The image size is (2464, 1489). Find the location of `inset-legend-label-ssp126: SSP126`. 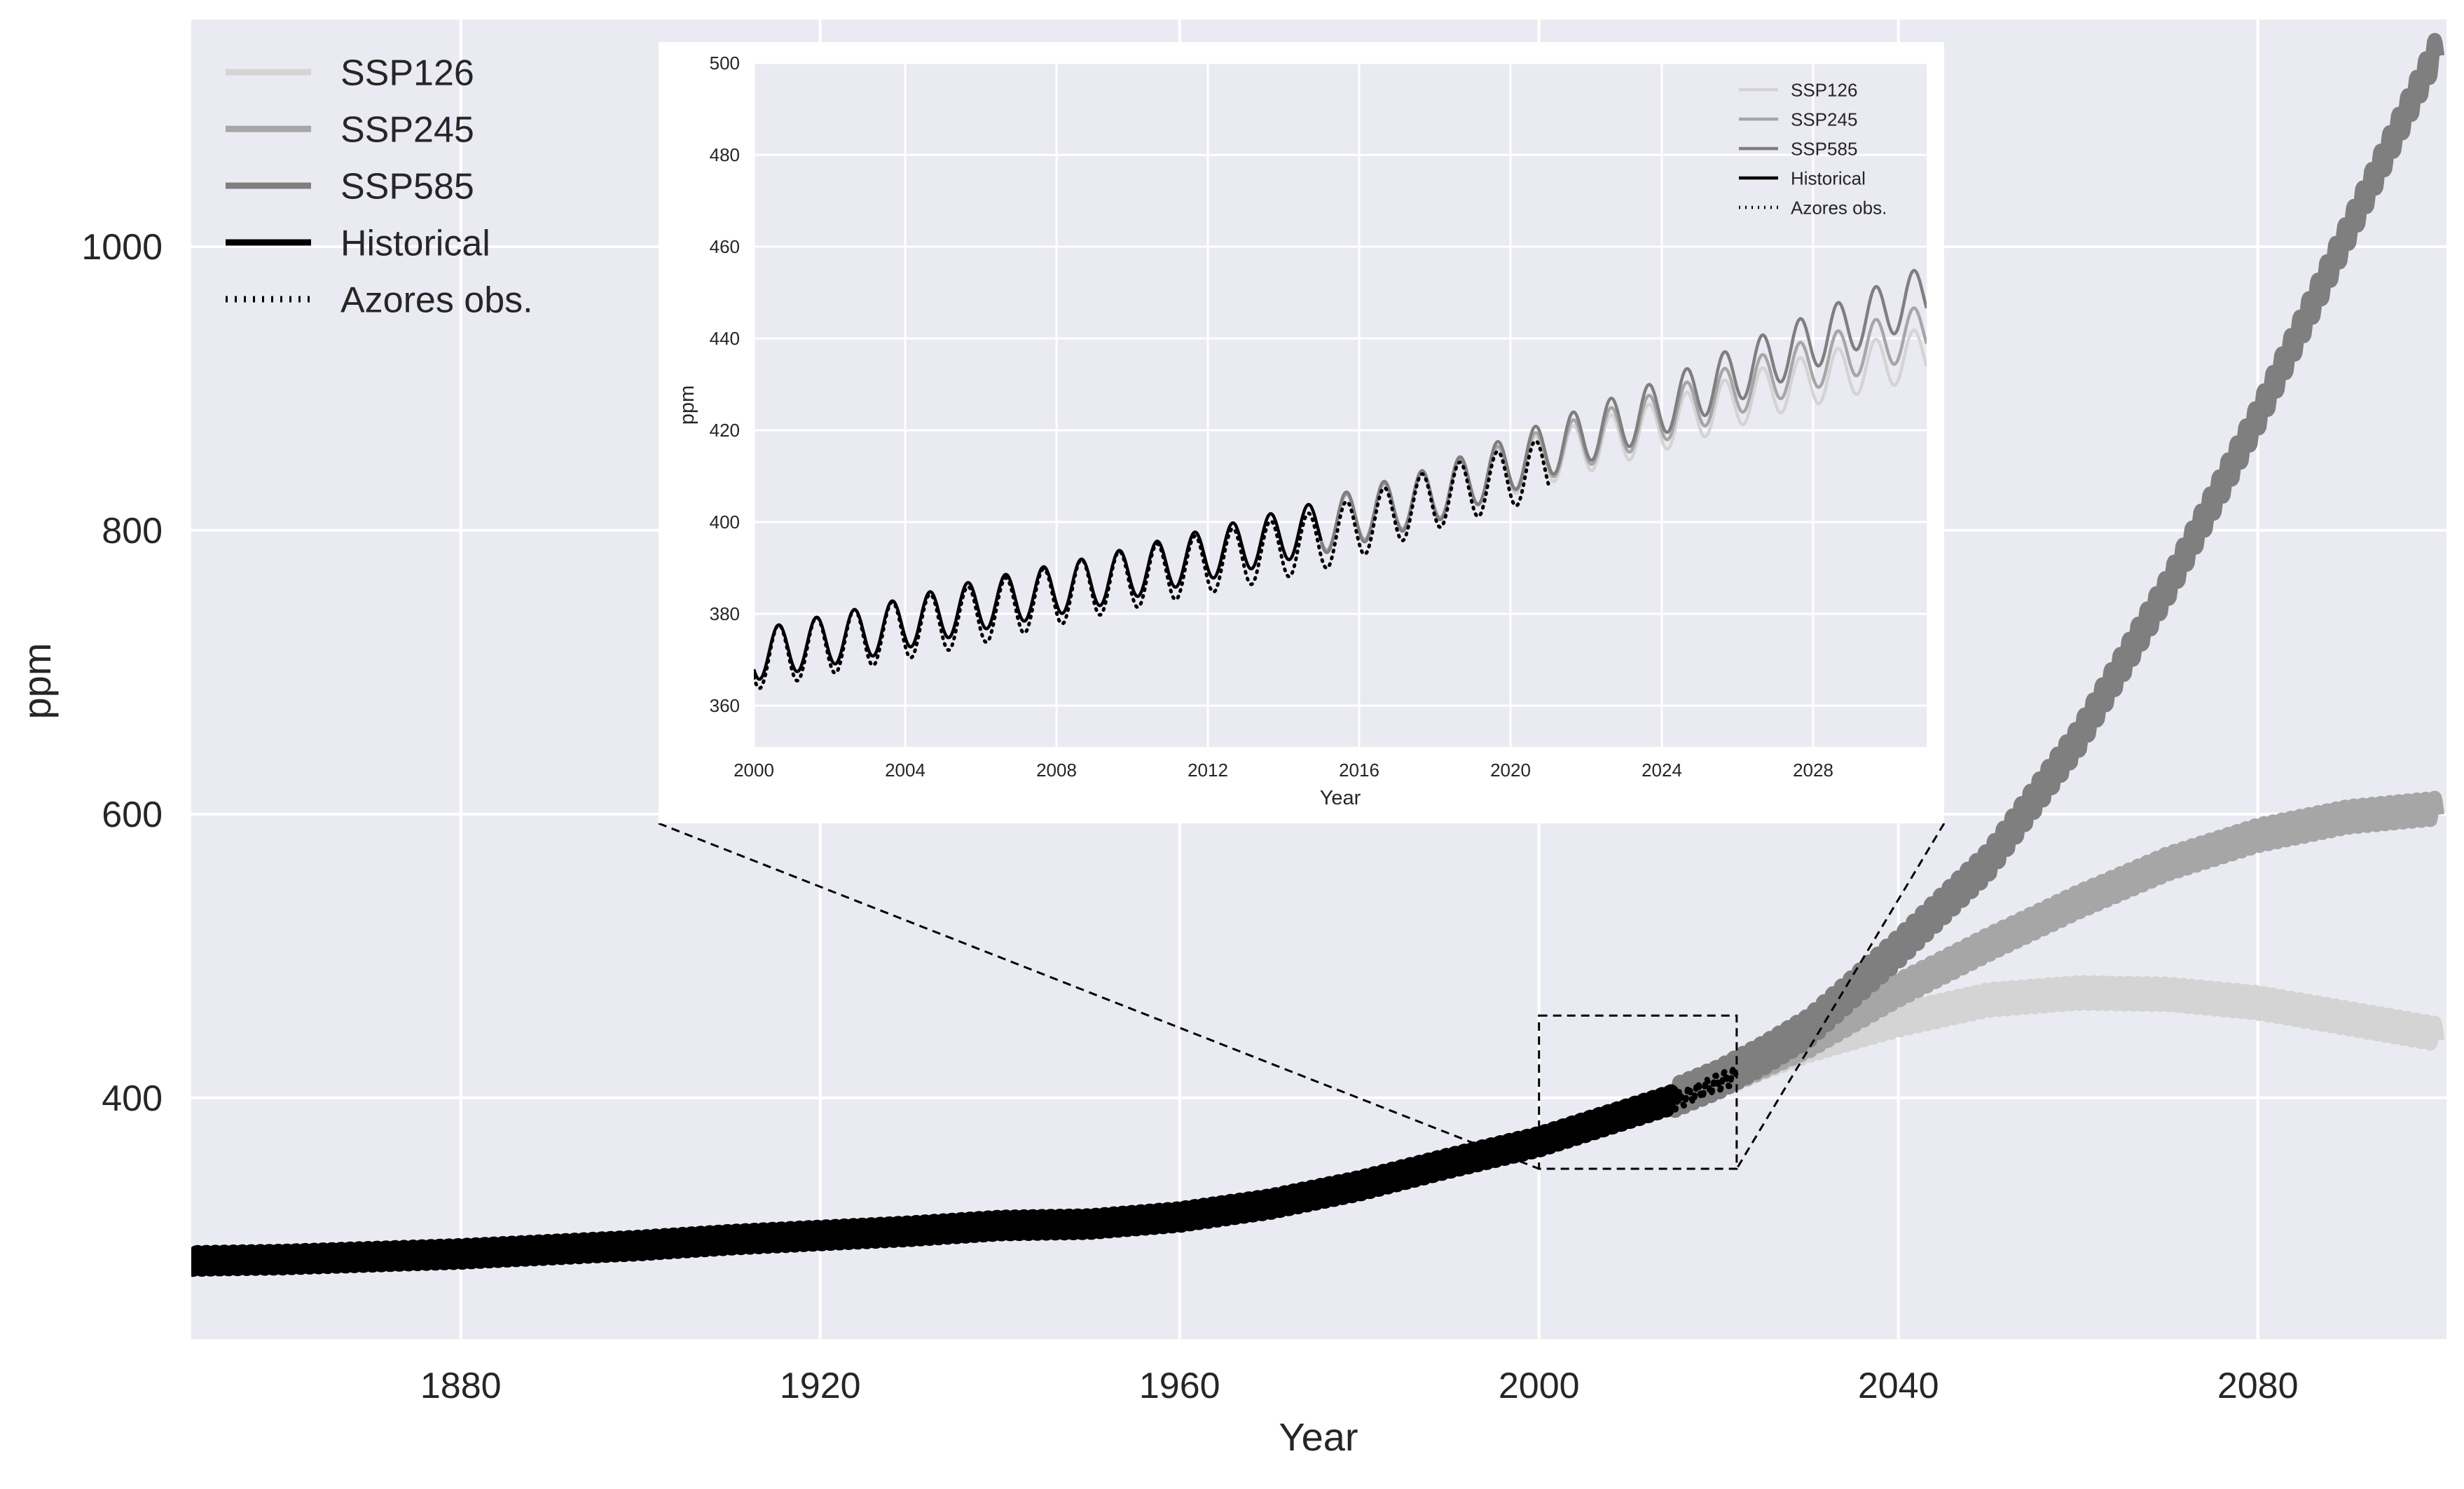

inset-legend-label-ssp126: SSP126 is located at coordinates (1824, 89).